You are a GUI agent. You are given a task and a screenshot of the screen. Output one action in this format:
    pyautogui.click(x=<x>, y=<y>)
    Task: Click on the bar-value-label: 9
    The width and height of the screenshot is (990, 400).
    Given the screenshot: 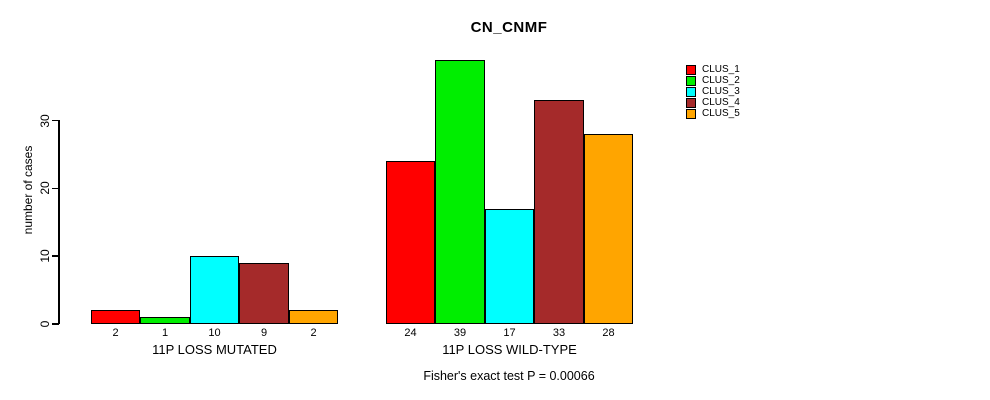 What is the action you would take?
    pyautogui.click(x=264, y=333)
    